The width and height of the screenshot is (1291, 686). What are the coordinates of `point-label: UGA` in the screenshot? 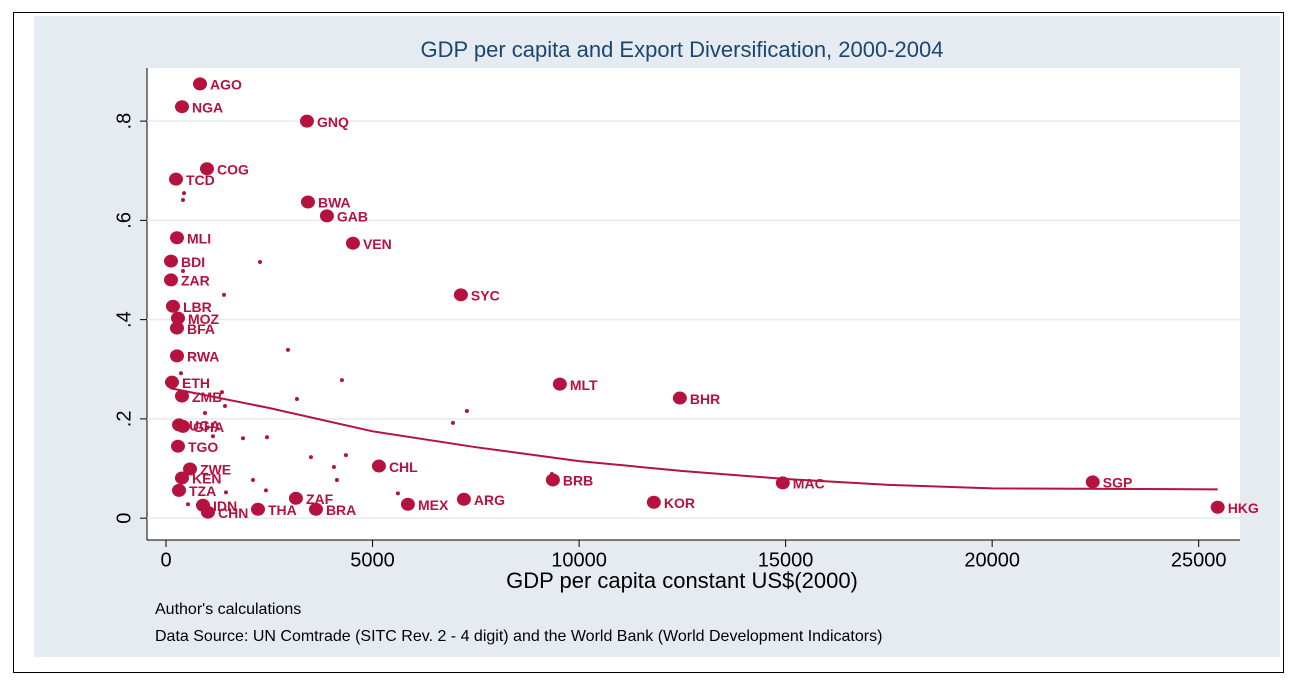 It's located at (204, 426).